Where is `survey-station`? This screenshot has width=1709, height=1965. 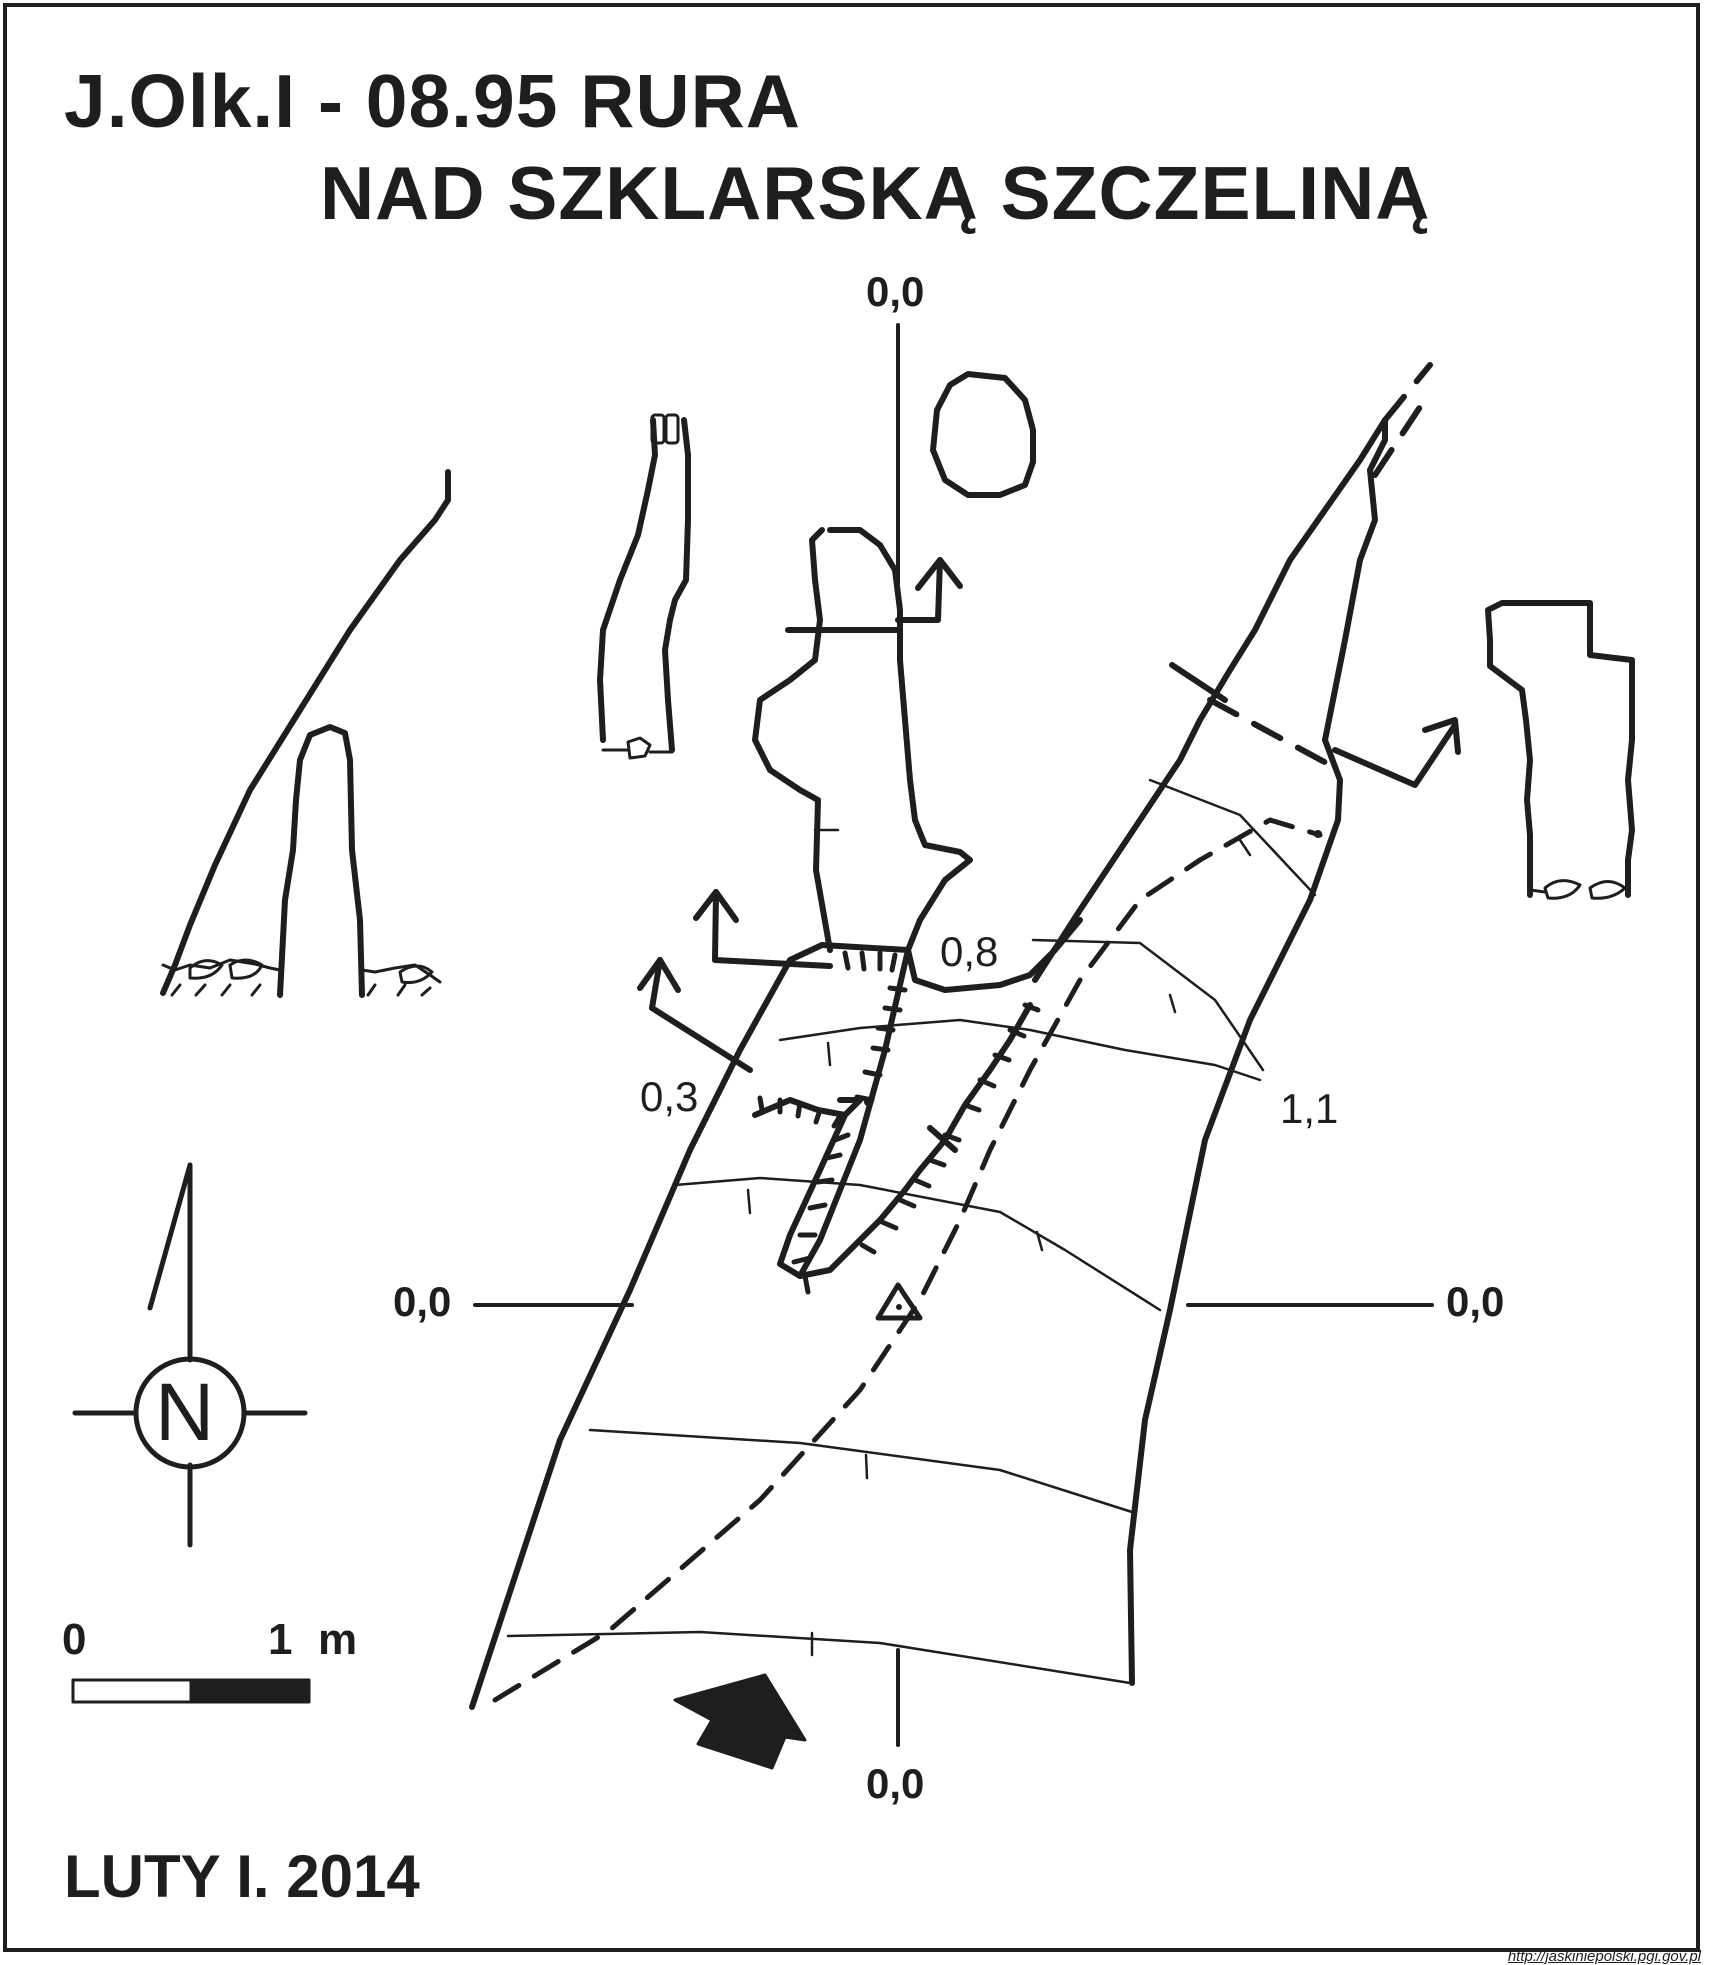 survey-station is located at coordinates (899, 1301).